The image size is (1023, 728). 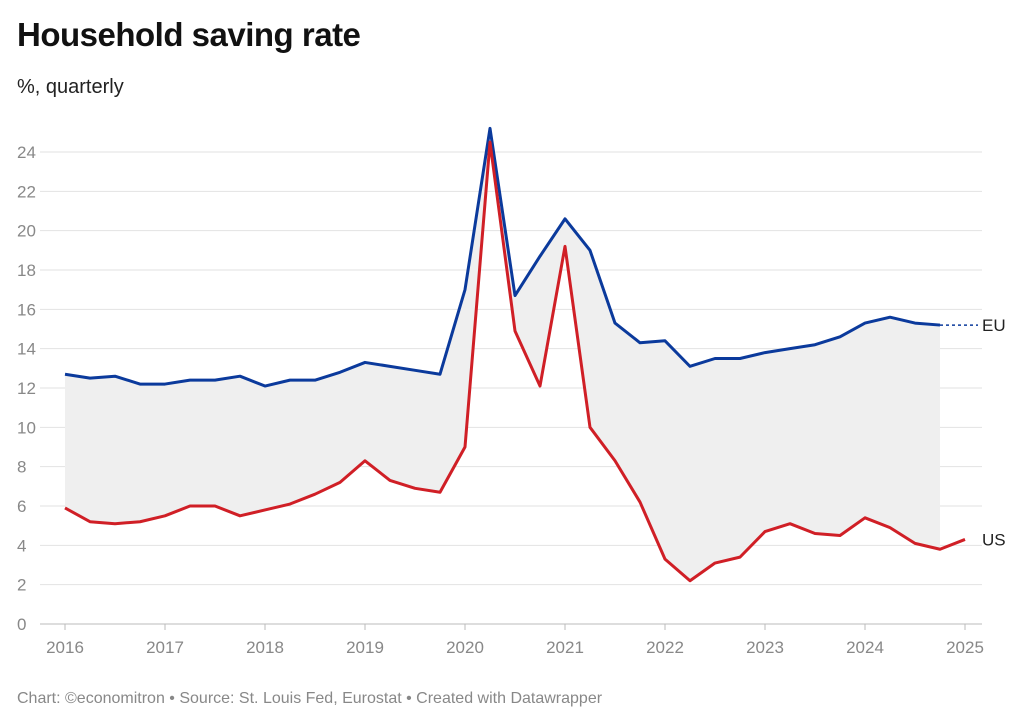 What do you see at coordinates (21, 624) in the screenshot?
I see `y-tick-label: 0` at bounding box center [21, 624].